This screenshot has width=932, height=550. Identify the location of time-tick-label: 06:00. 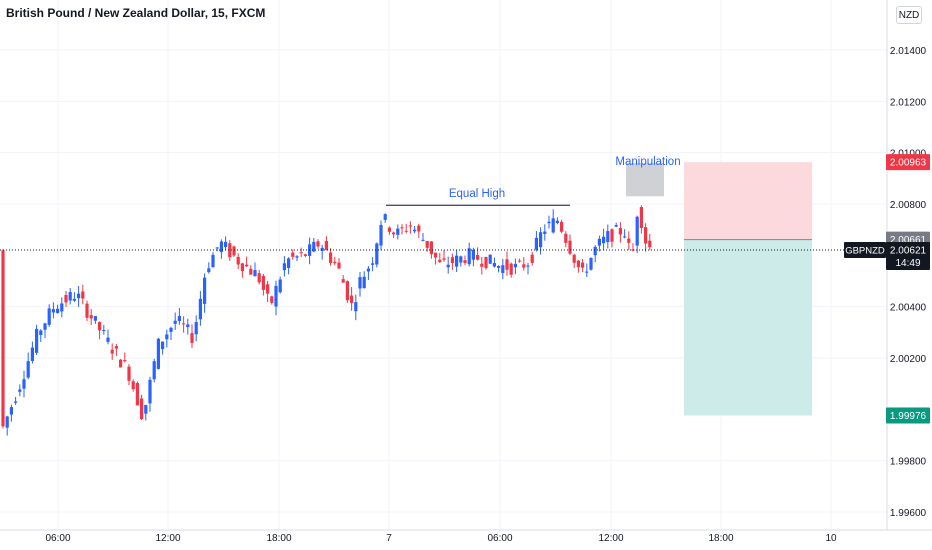
(499, 538).